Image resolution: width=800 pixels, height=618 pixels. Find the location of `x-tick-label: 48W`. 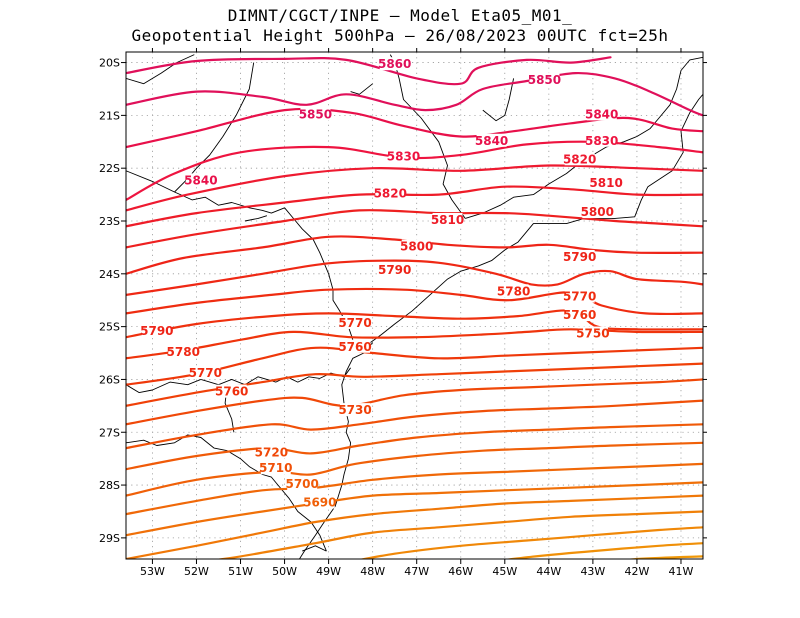

x-tick-label: 48W is located at coordinates (372, 571).